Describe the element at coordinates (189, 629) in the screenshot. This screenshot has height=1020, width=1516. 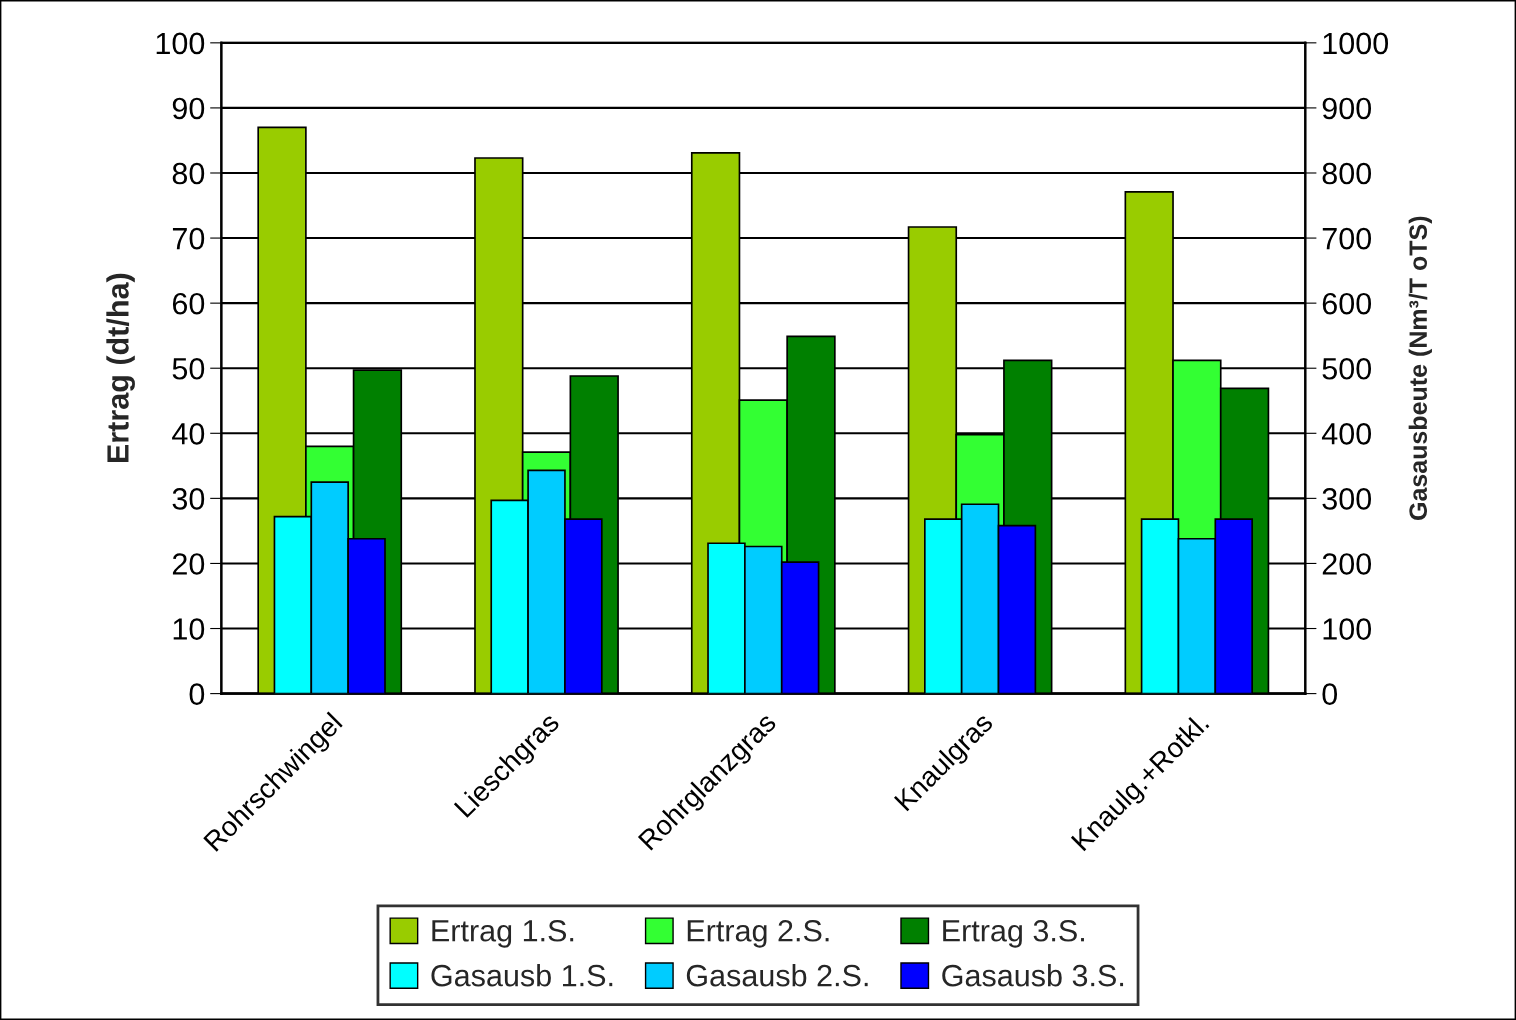
I see `y-tick-label: 10` at that location.